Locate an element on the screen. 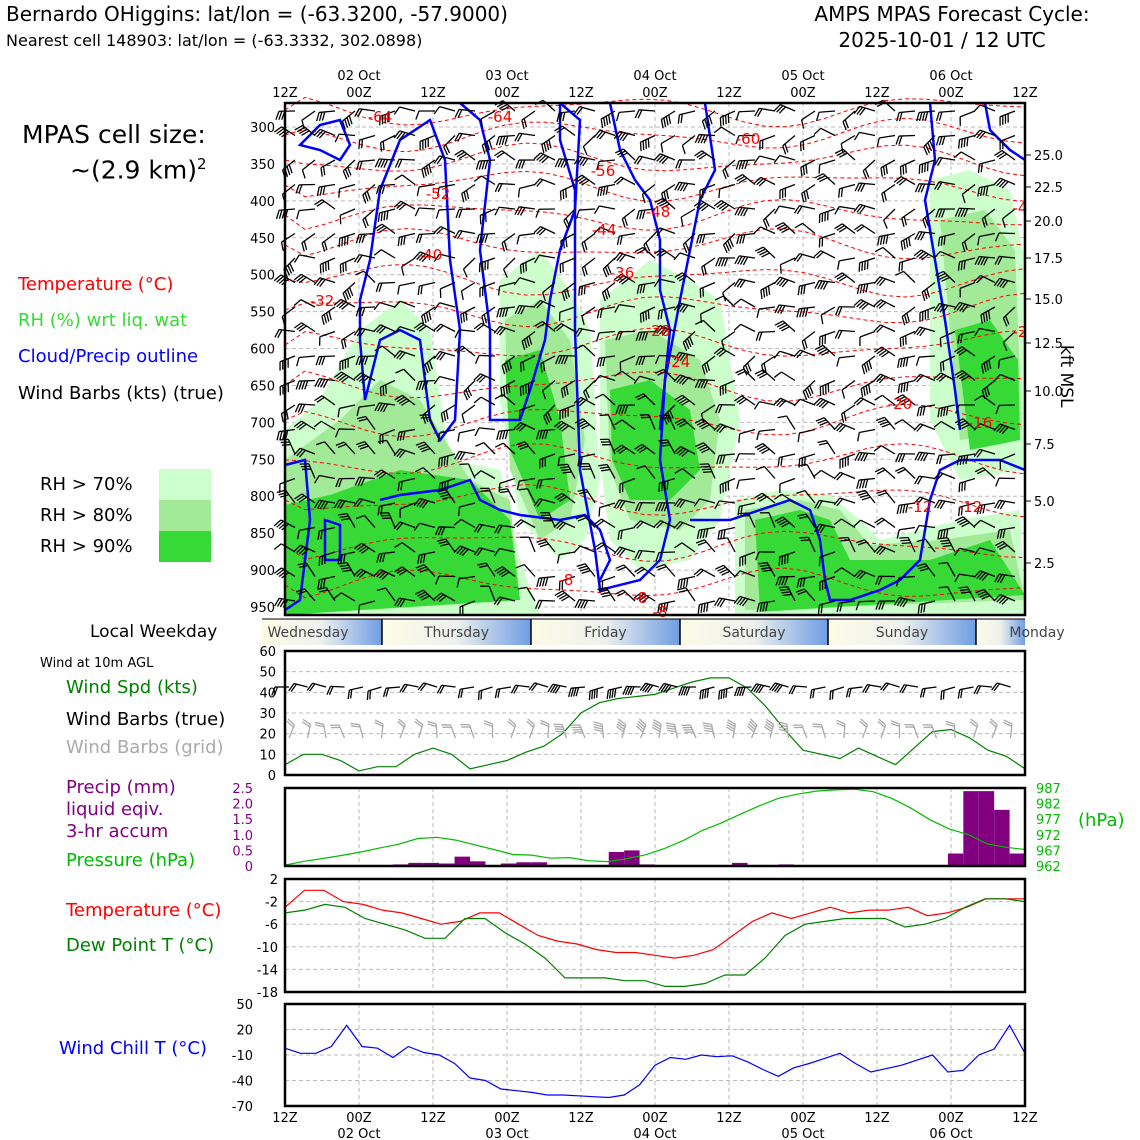  pressure-tick-label: 600 is located at coordinates (262, 350).